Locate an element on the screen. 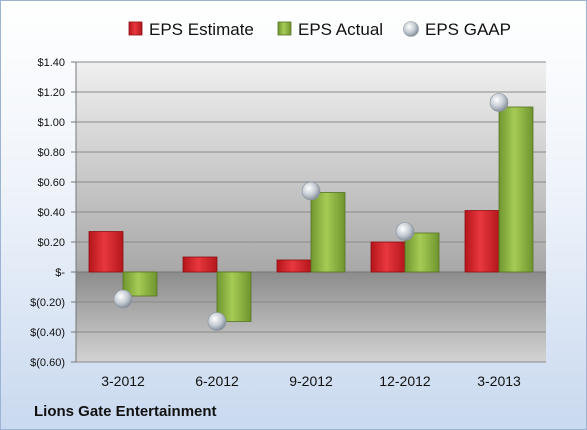 The width and height of the screenshot is (587, 430). legend-eps-estimate: EPS Estimate is located at coordinates (191, 29).